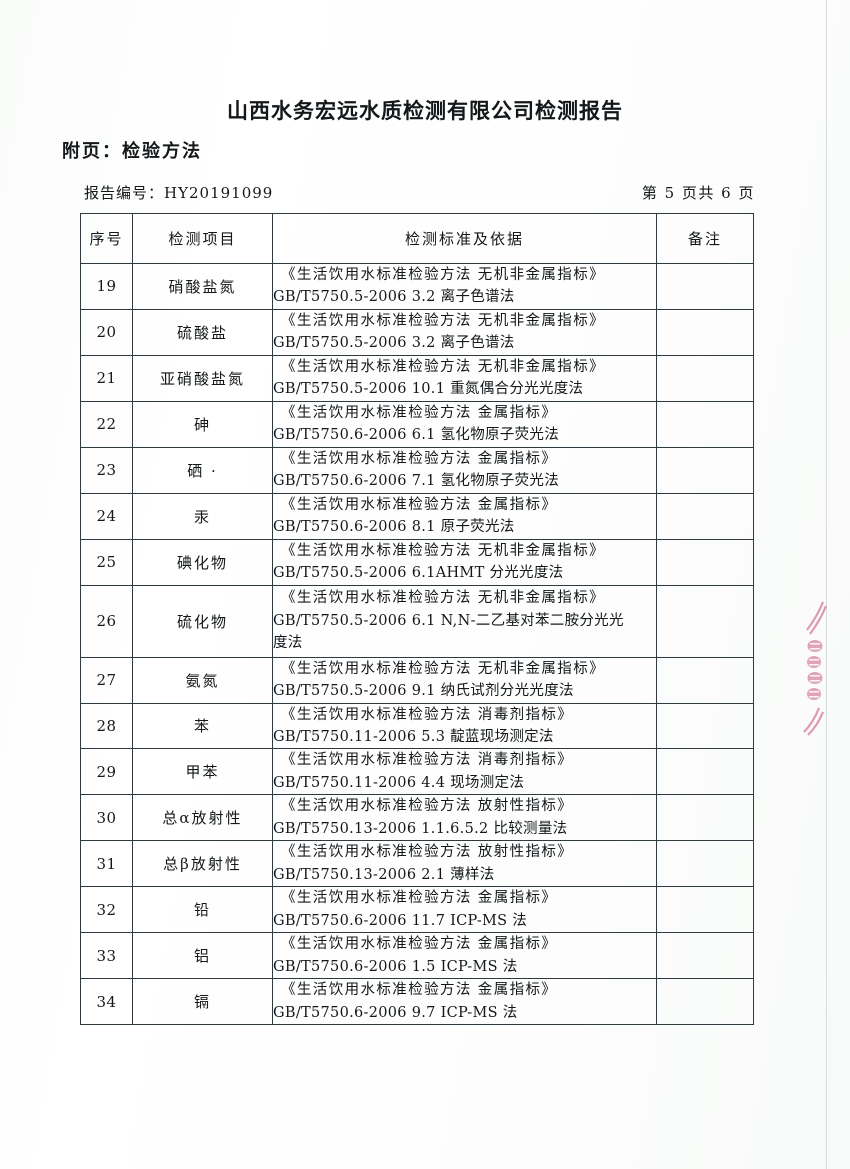  What do you see at coordinates (202, 680) in the screenshot?
I see `cell-test-item: 氨氮` at bounding box center [202, 680].